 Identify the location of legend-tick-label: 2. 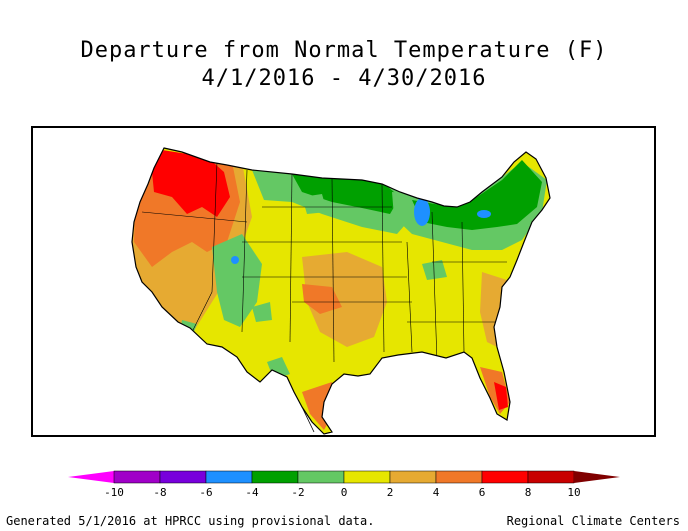
(390, 492).